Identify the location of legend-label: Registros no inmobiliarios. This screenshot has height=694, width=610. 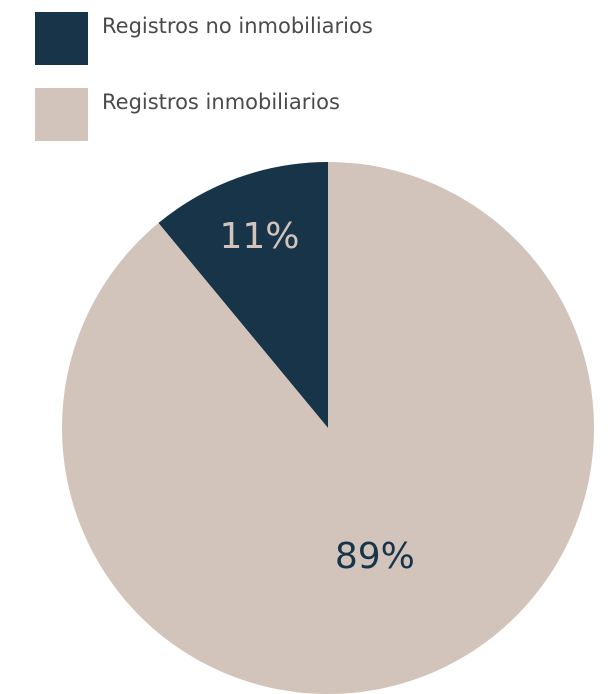
(237, 26).